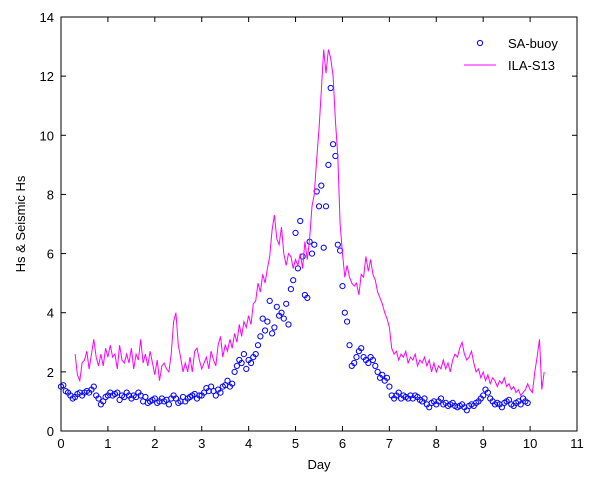 This screenshot has width=590, height=479. What do you see at coordinates (389, 443) in the screenshot?
I see `x-tick-label: 7` at bounding box center [389, 443].